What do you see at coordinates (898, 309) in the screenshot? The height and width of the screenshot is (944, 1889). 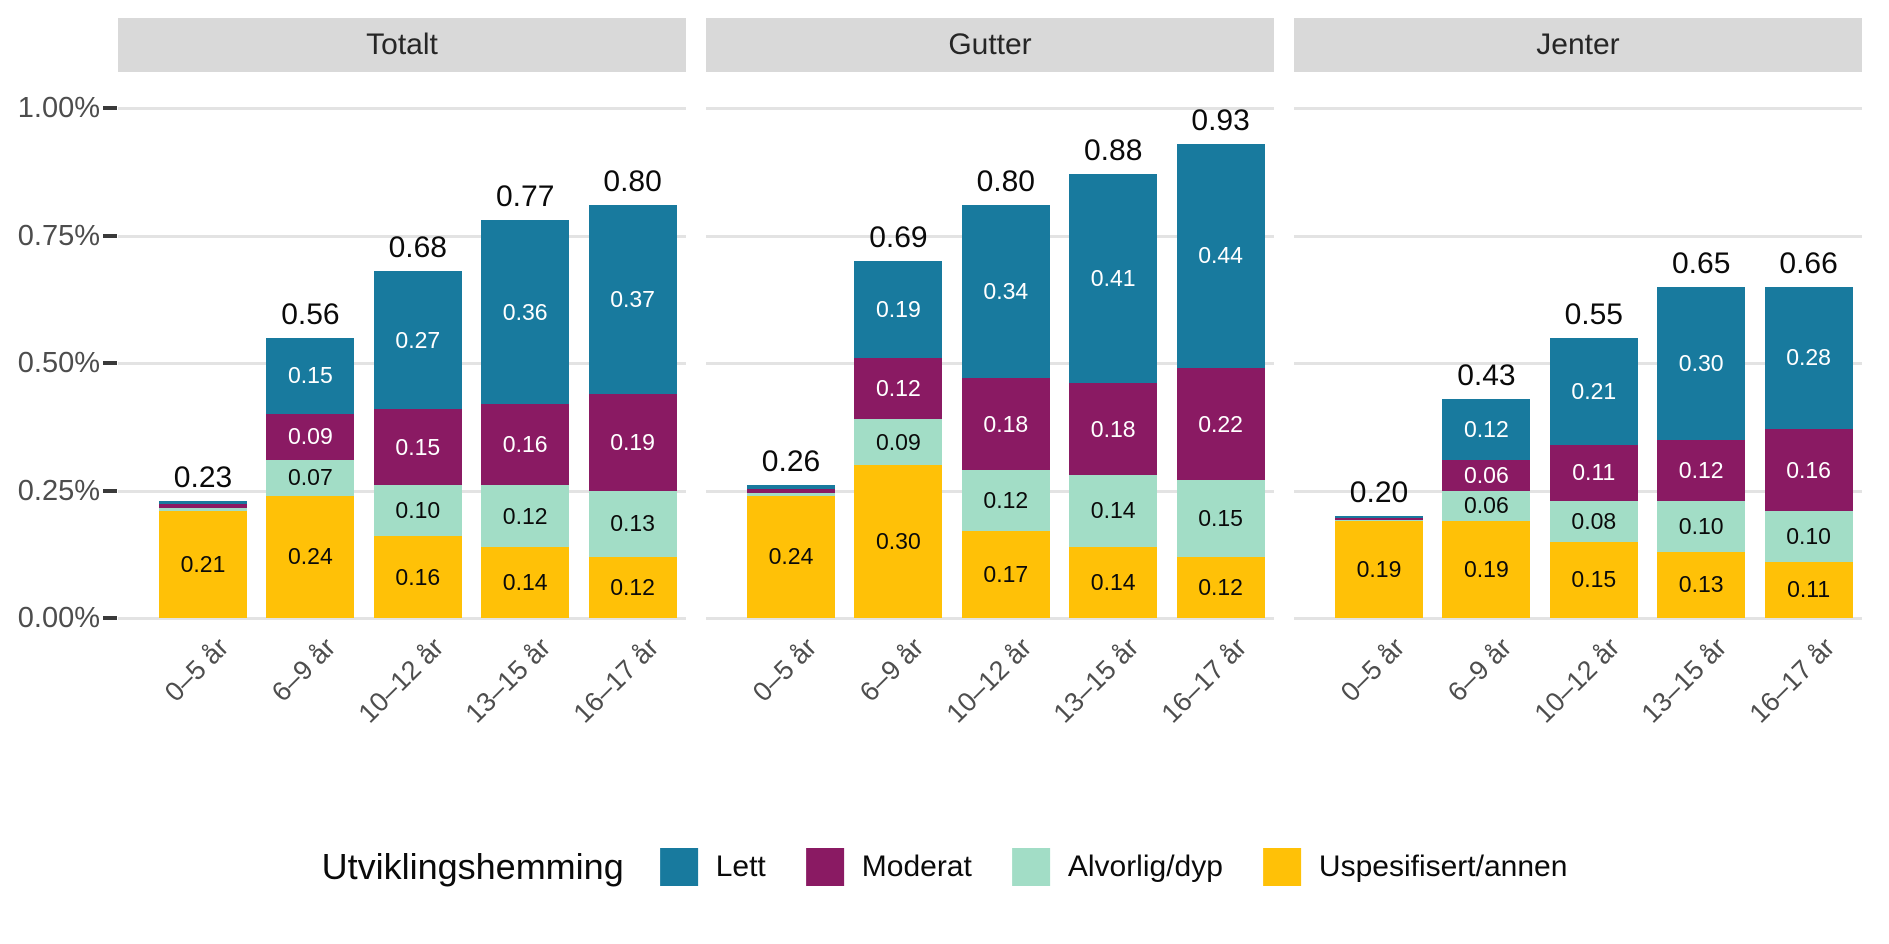 I see `bar-segment-lett: 0.19` at bounding box center [898, 309].